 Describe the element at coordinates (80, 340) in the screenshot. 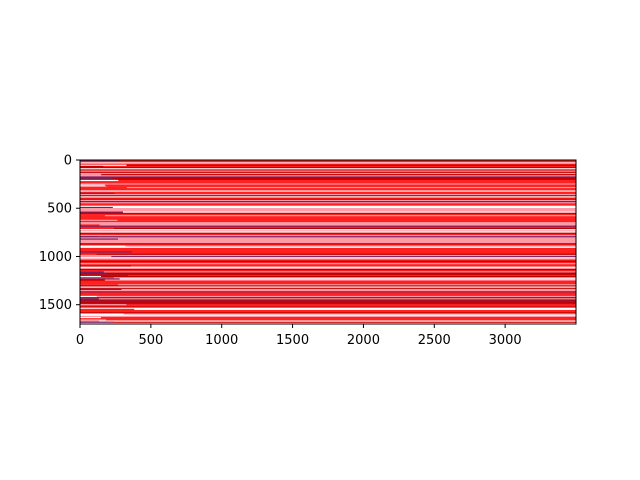

I see `x-tick-label: 0` at that location.